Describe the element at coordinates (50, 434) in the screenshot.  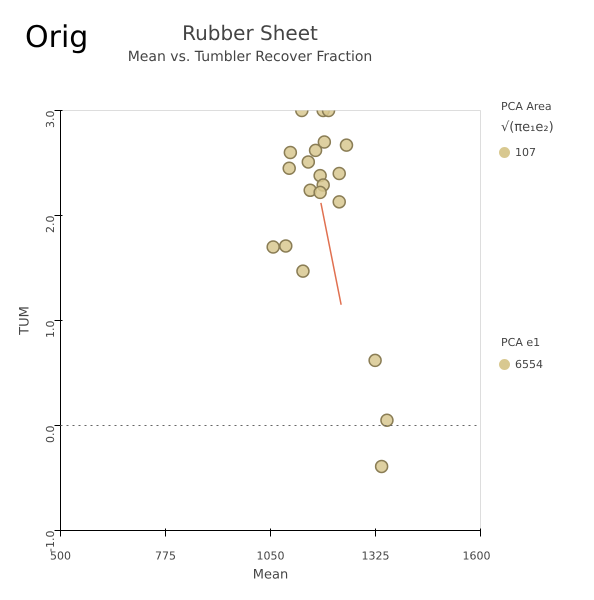
I see `y-tick-label: 0.0` at that location.